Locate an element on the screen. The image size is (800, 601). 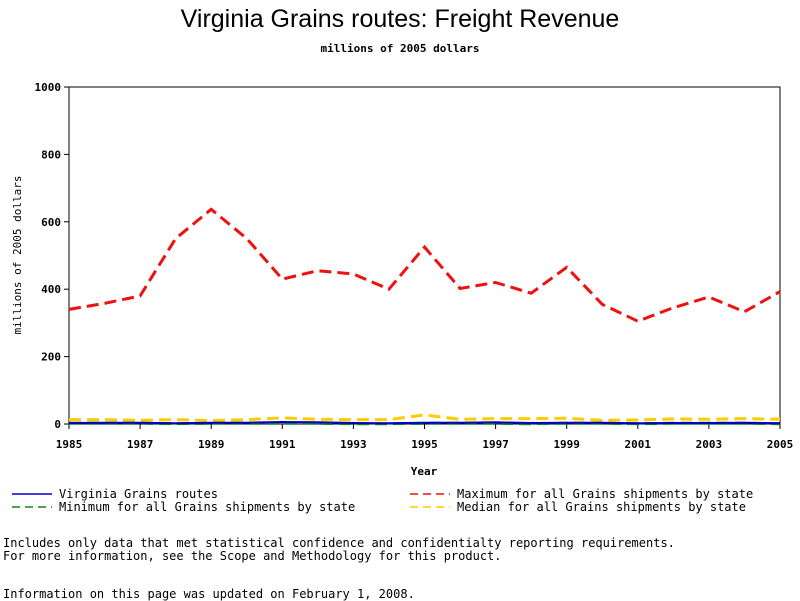
x-tick-label: 1991 is located at coordinates (282, 444).